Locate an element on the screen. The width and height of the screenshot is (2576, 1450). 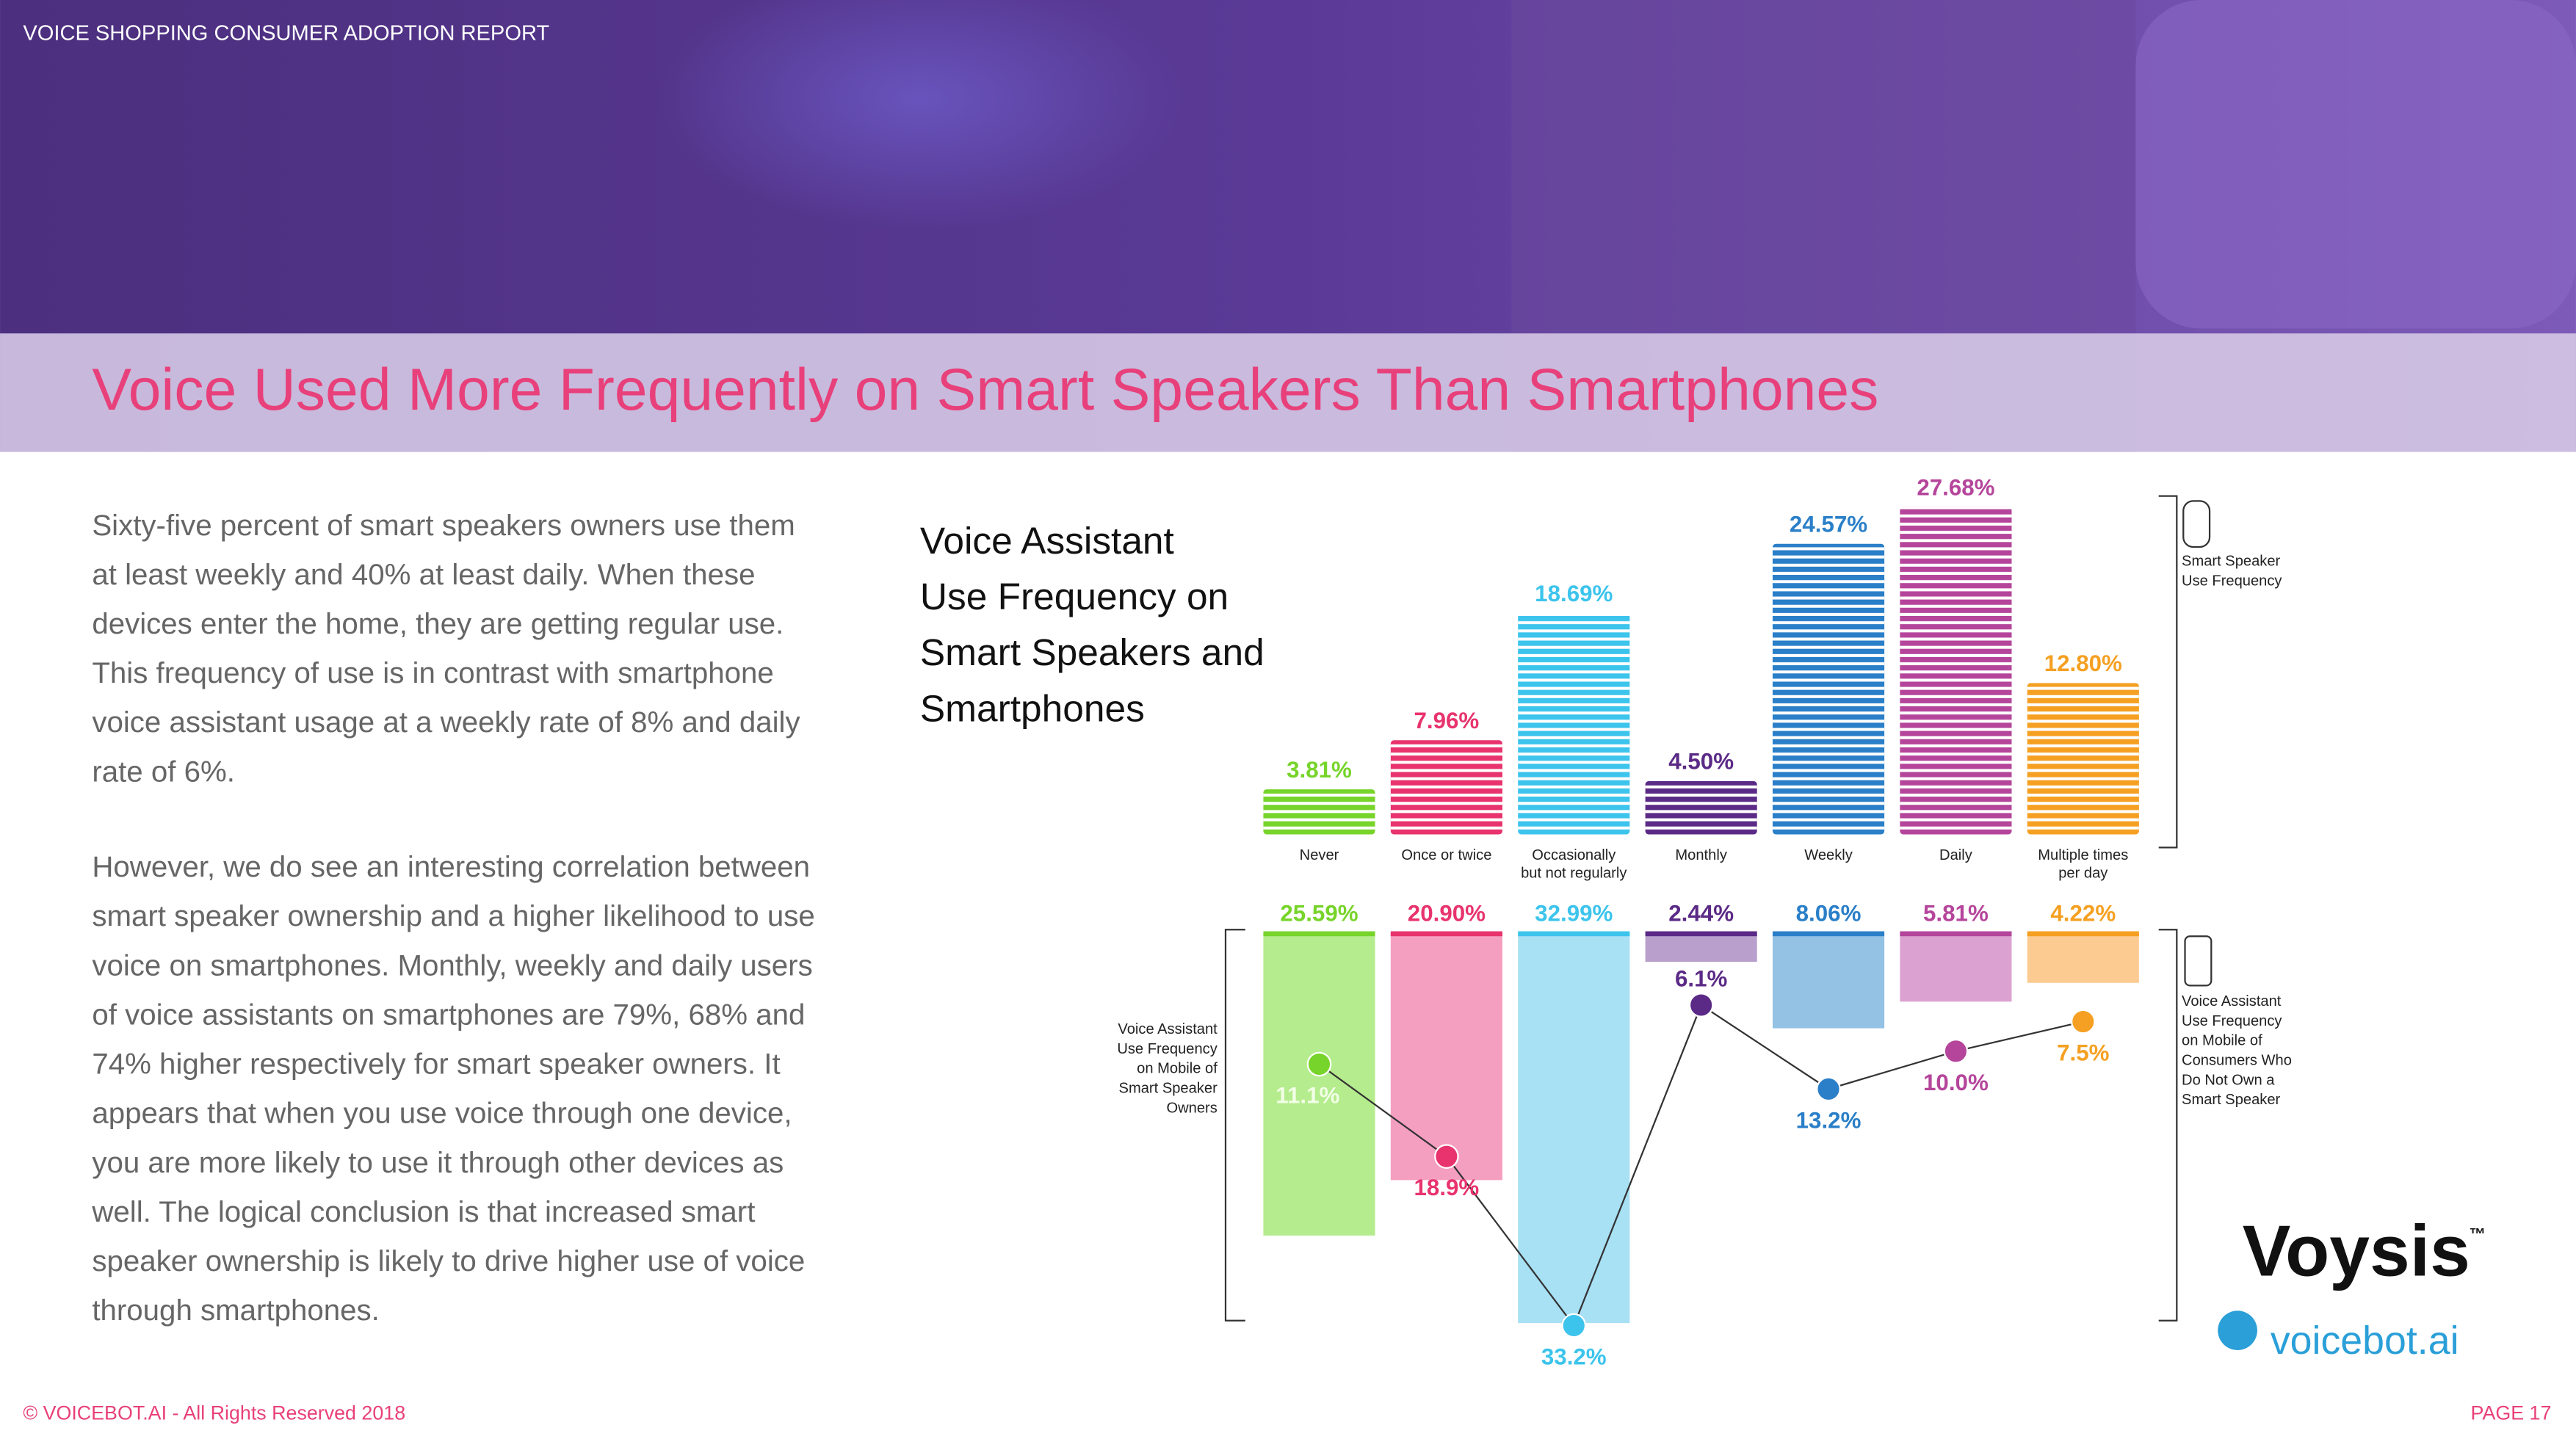
value-label: 7.96% is located at coordinates (1446, 720).